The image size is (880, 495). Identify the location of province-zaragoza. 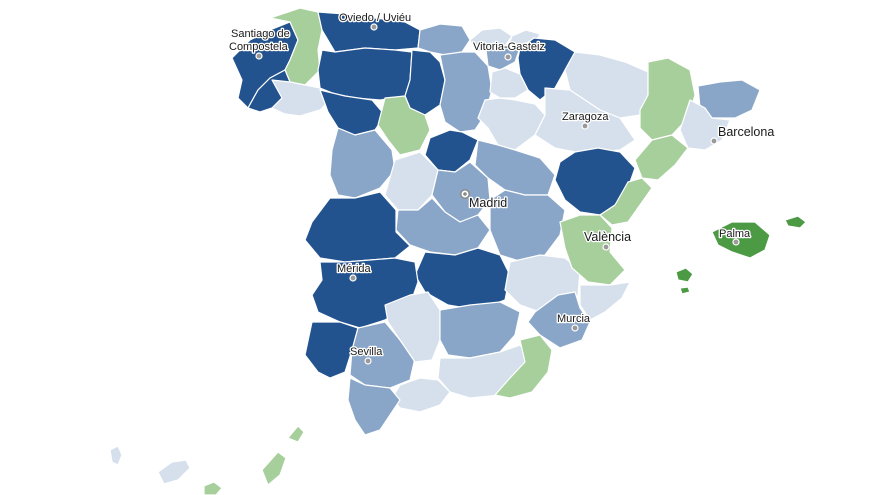
(585, 120).